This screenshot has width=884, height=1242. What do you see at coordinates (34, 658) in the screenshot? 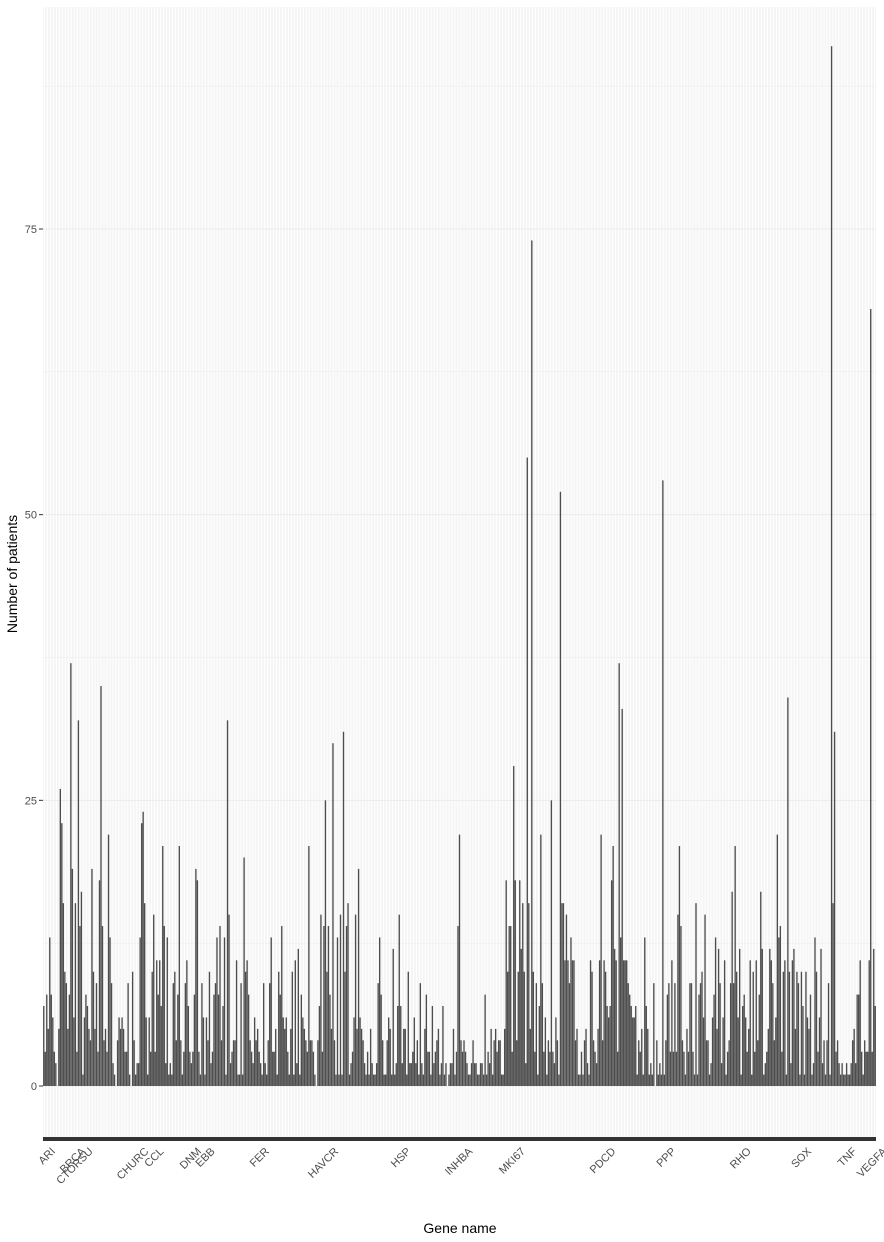
I see `y-axis: 0 25 50 75` at bounding box center [34, 658].